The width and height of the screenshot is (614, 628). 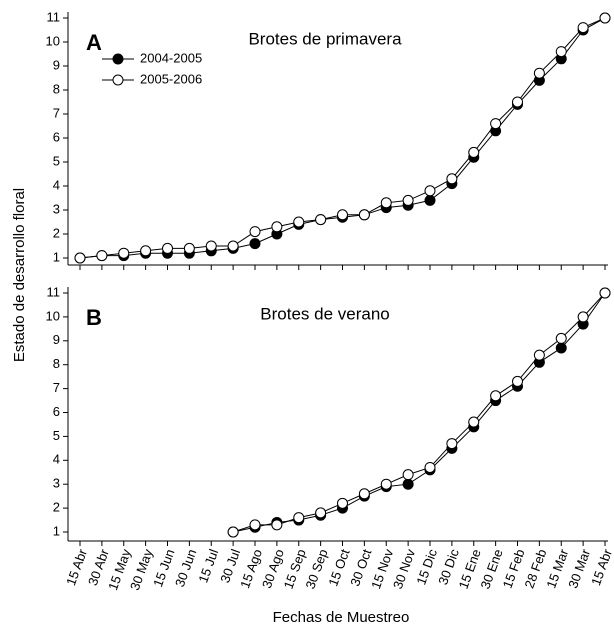 I want to click on y-axis-label: Estado de desarrollo floral, so click(x=19, y=275).